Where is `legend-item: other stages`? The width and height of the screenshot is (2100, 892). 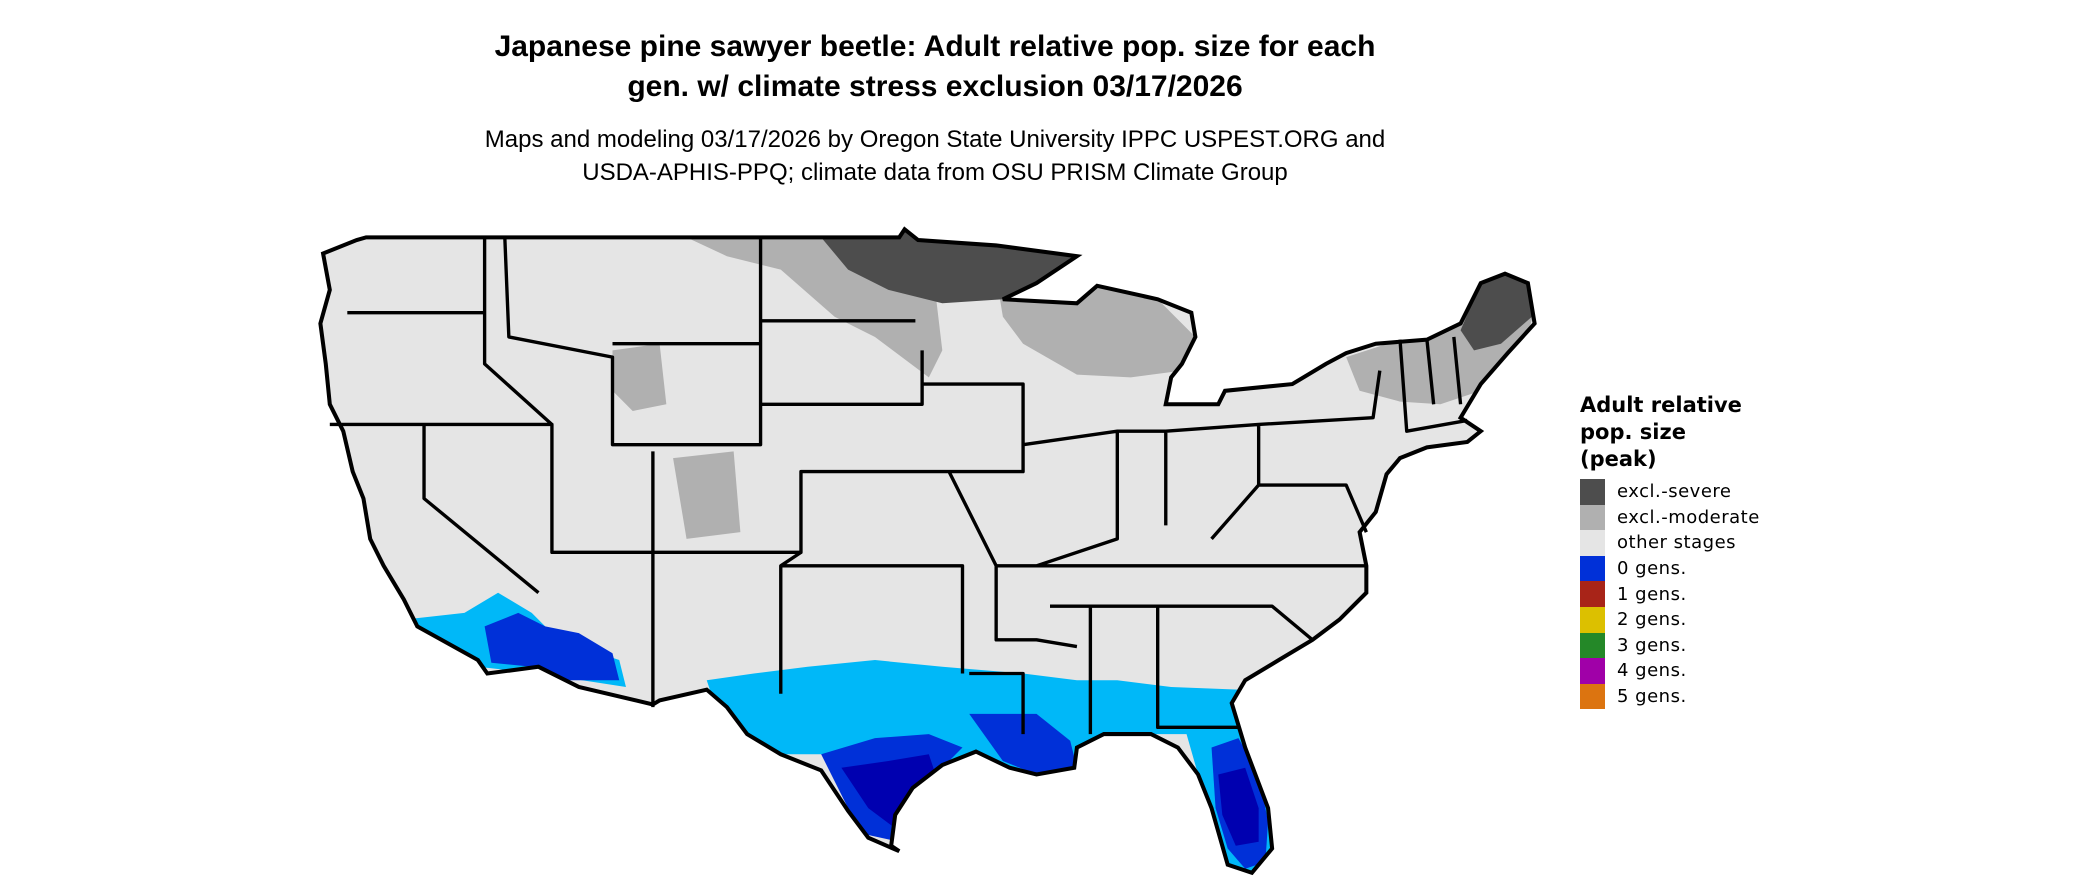 legend-item: other stages is located at coordinates (1690, 543).